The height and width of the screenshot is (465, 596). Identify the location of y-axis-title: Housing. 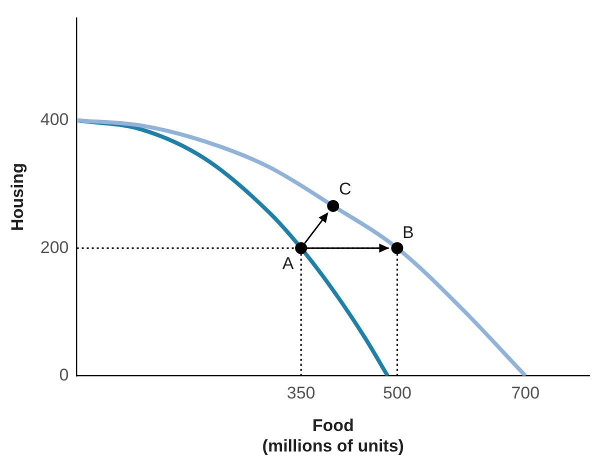
(17, 197).